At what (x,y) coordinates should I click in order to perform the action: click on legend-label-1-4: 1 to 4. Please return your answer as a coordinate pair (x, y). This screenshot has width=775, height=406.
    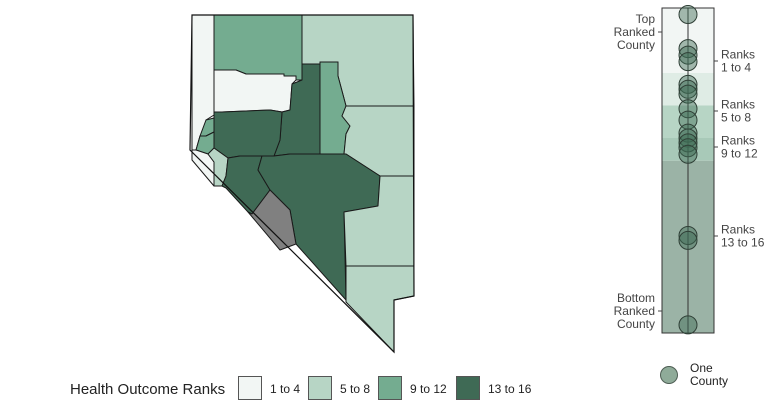
    Looking at the image, I should click on (285, 389).